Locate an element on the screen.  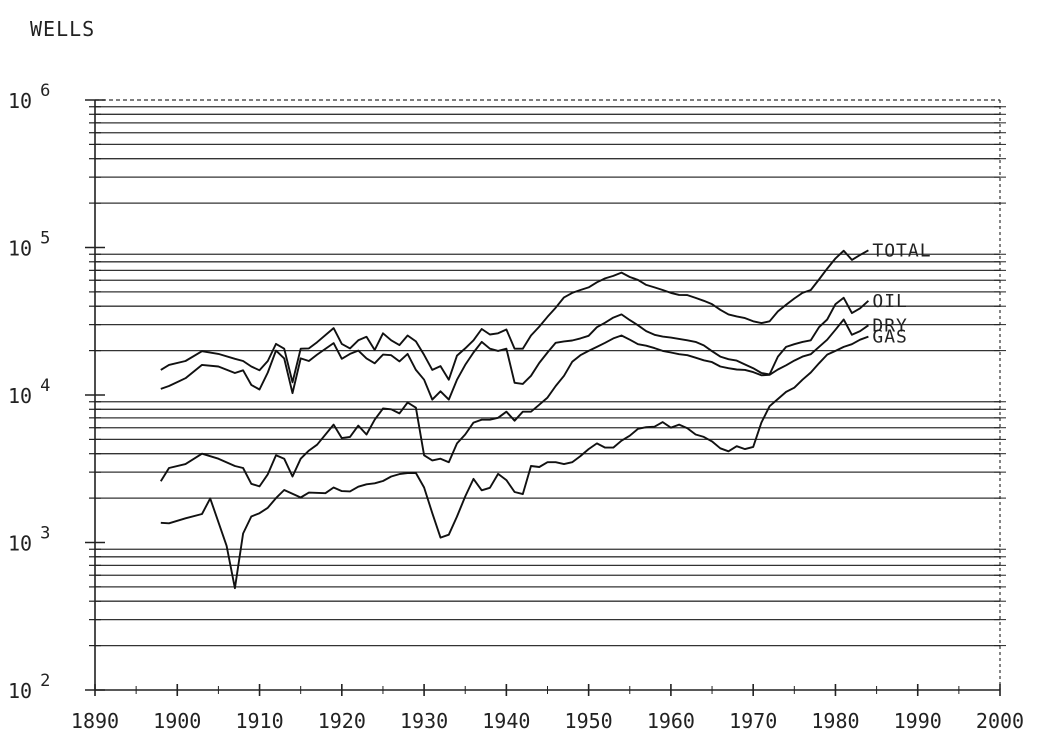
series-line-total is located at coordinates (514, 316).